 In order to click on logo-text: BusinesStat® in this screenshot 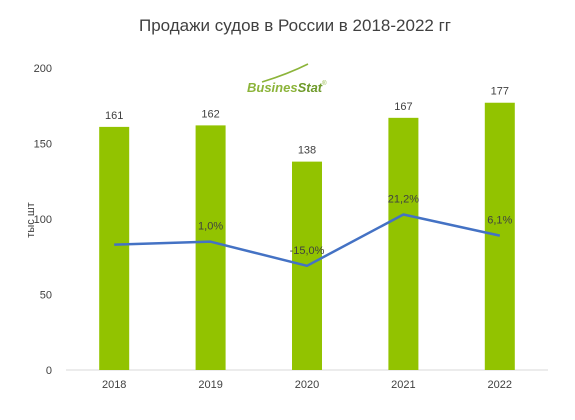, I will do `click(287, 87)`.